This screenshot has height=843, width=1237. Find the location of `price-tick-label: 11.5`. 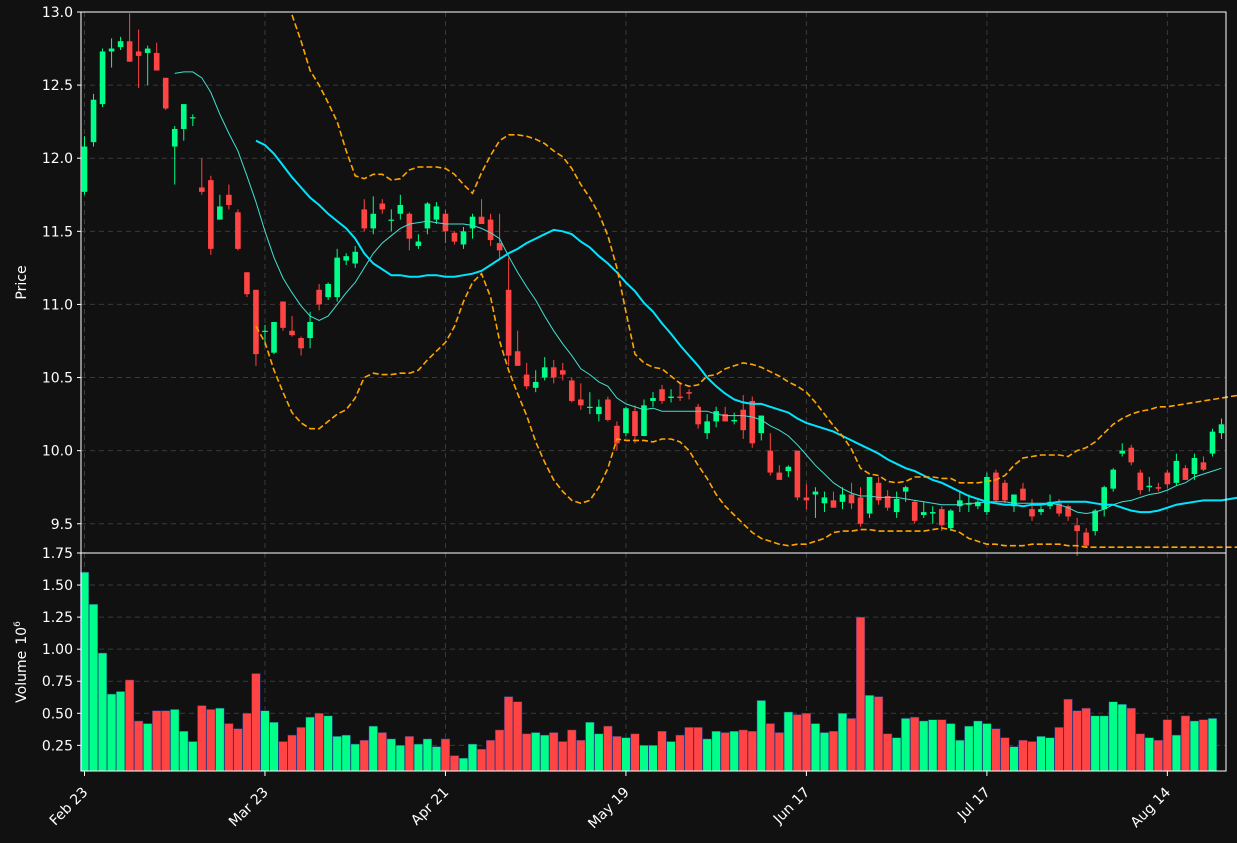

price-tick-label: 11.5 is located at coordinates (57, 232).